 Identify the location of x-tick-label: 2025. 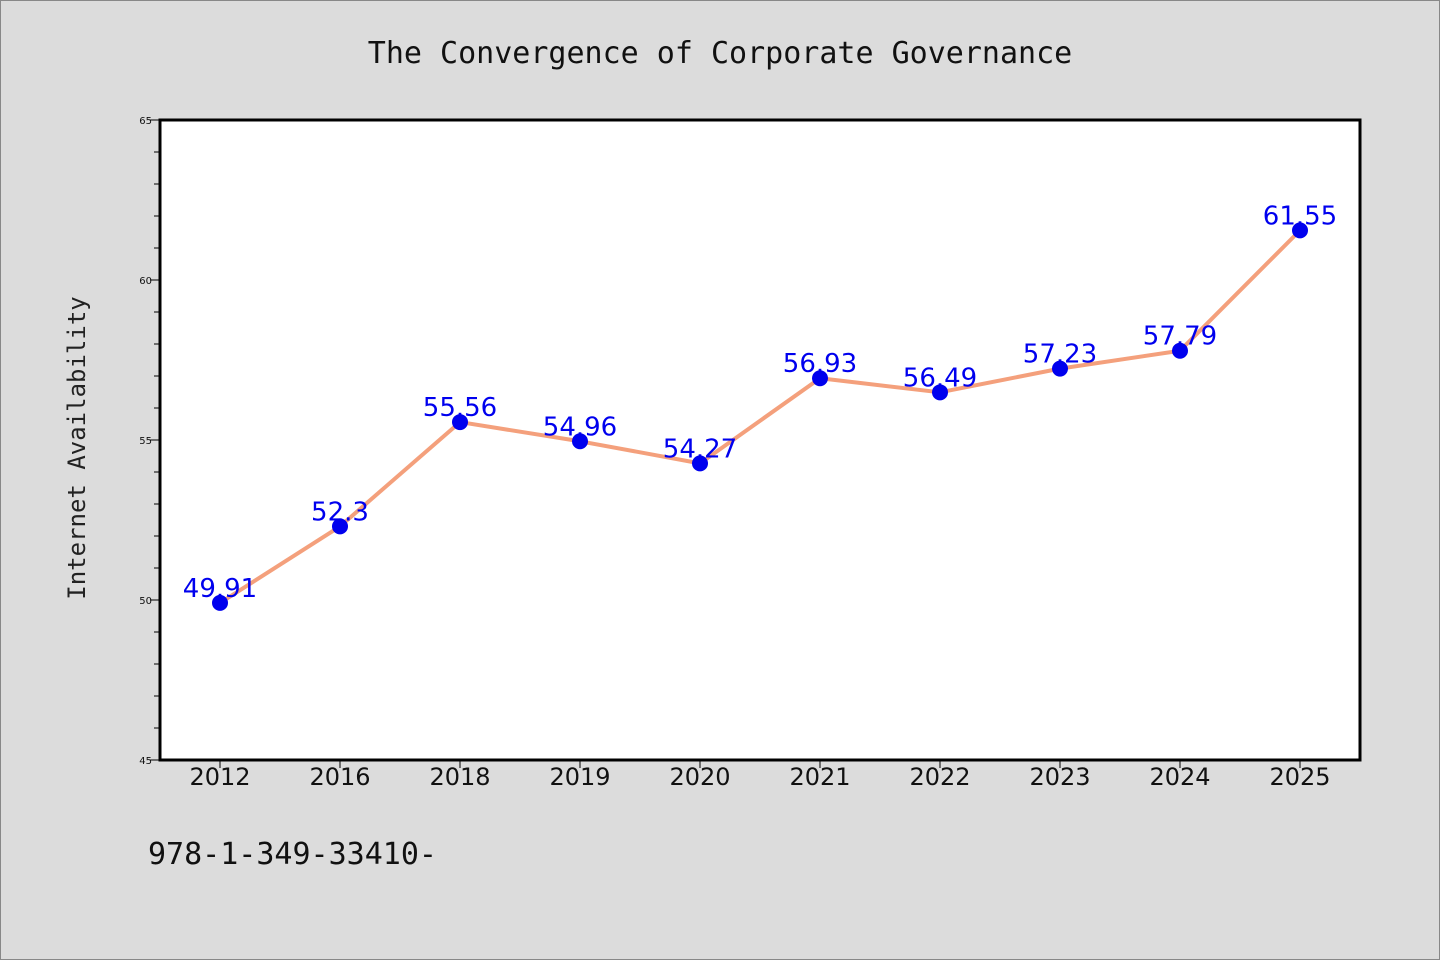
(1299, 777).